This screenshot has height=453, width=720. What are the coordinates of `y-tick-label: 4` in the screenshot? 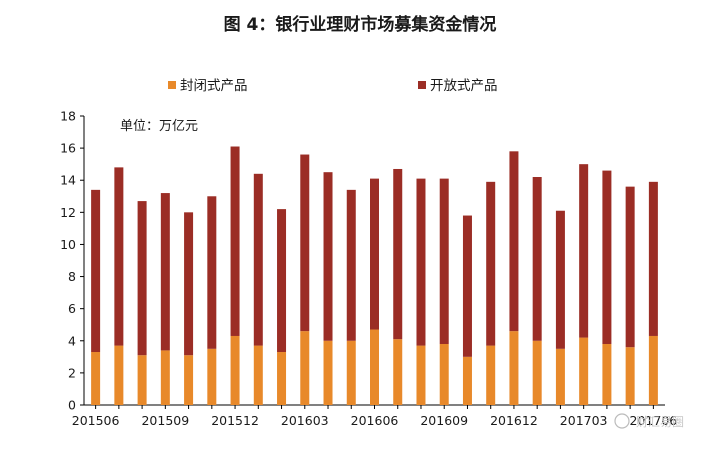 It's located at (72, 340).